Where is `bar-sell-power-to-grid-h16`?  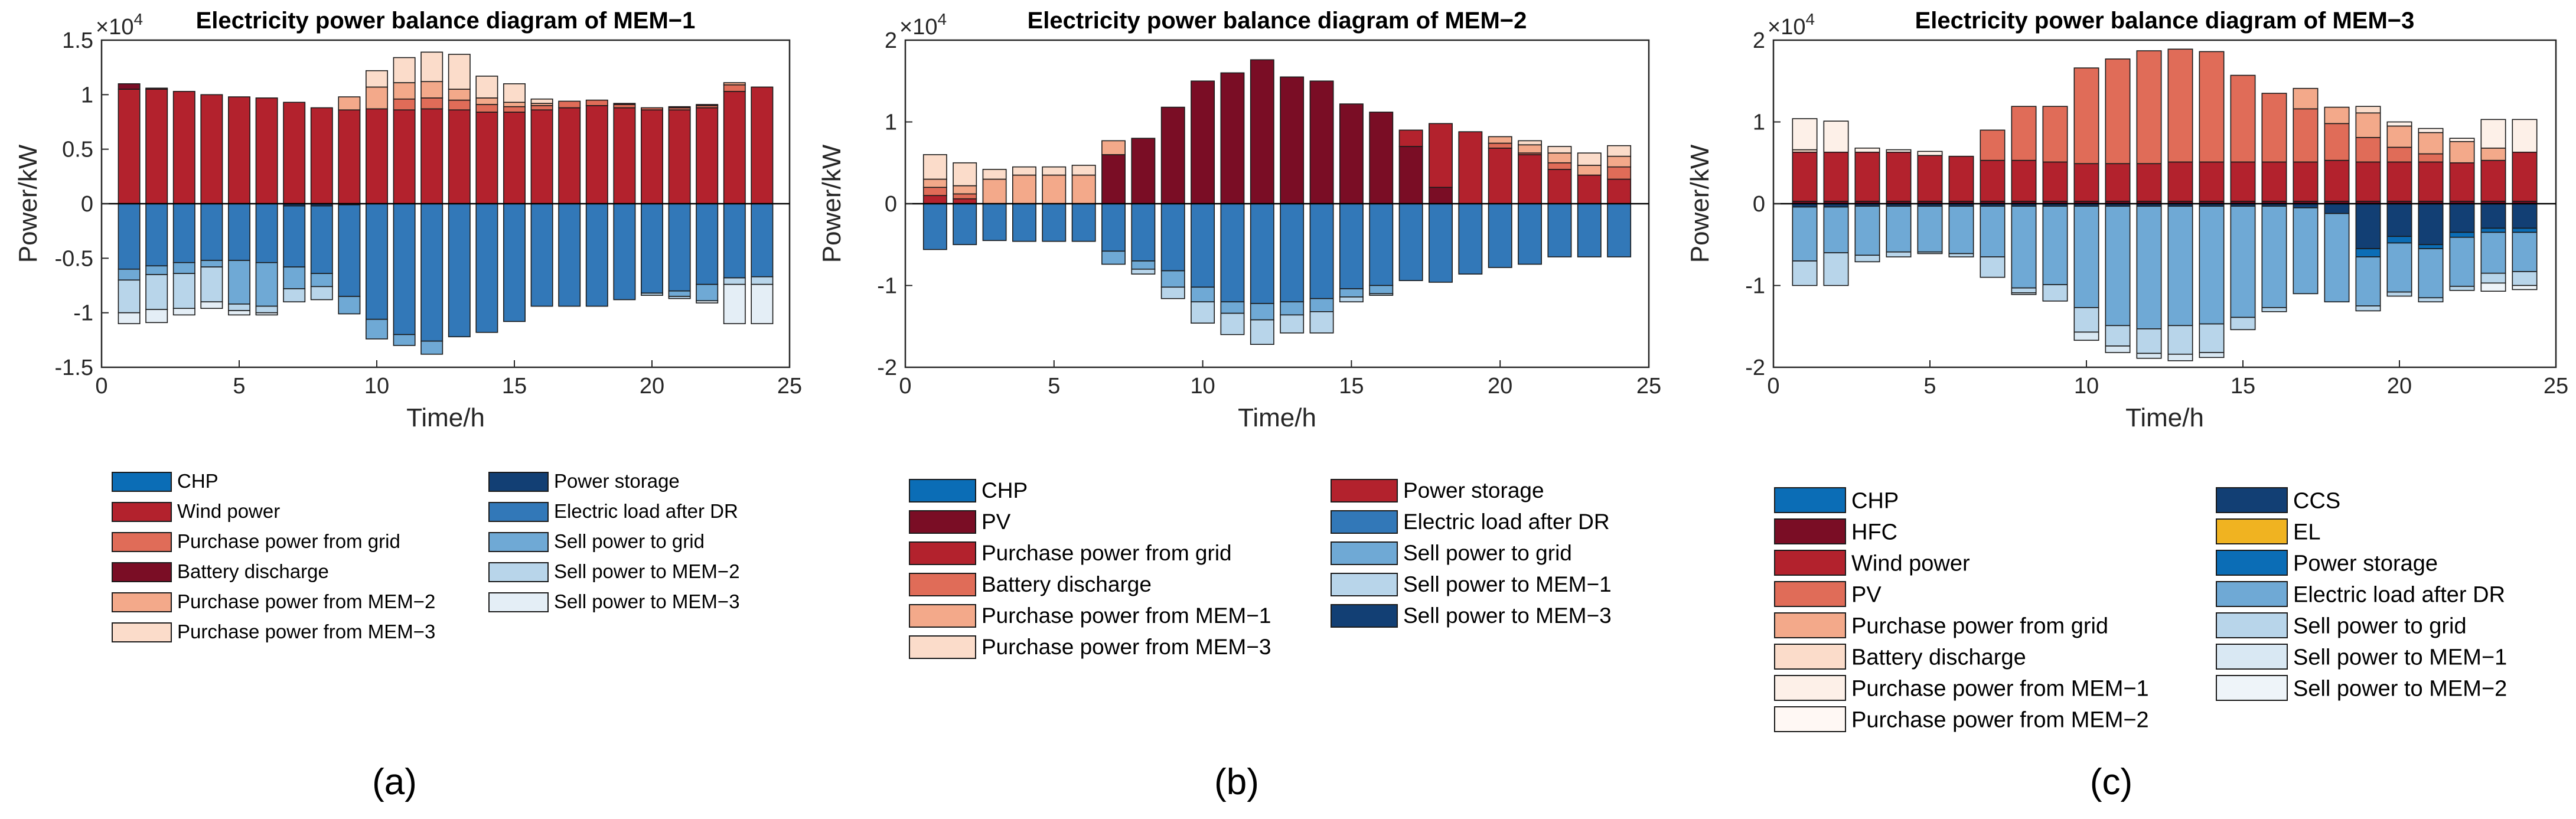
bar-sell-power-to-grid-h16 is located at coordinates (1381, 290).